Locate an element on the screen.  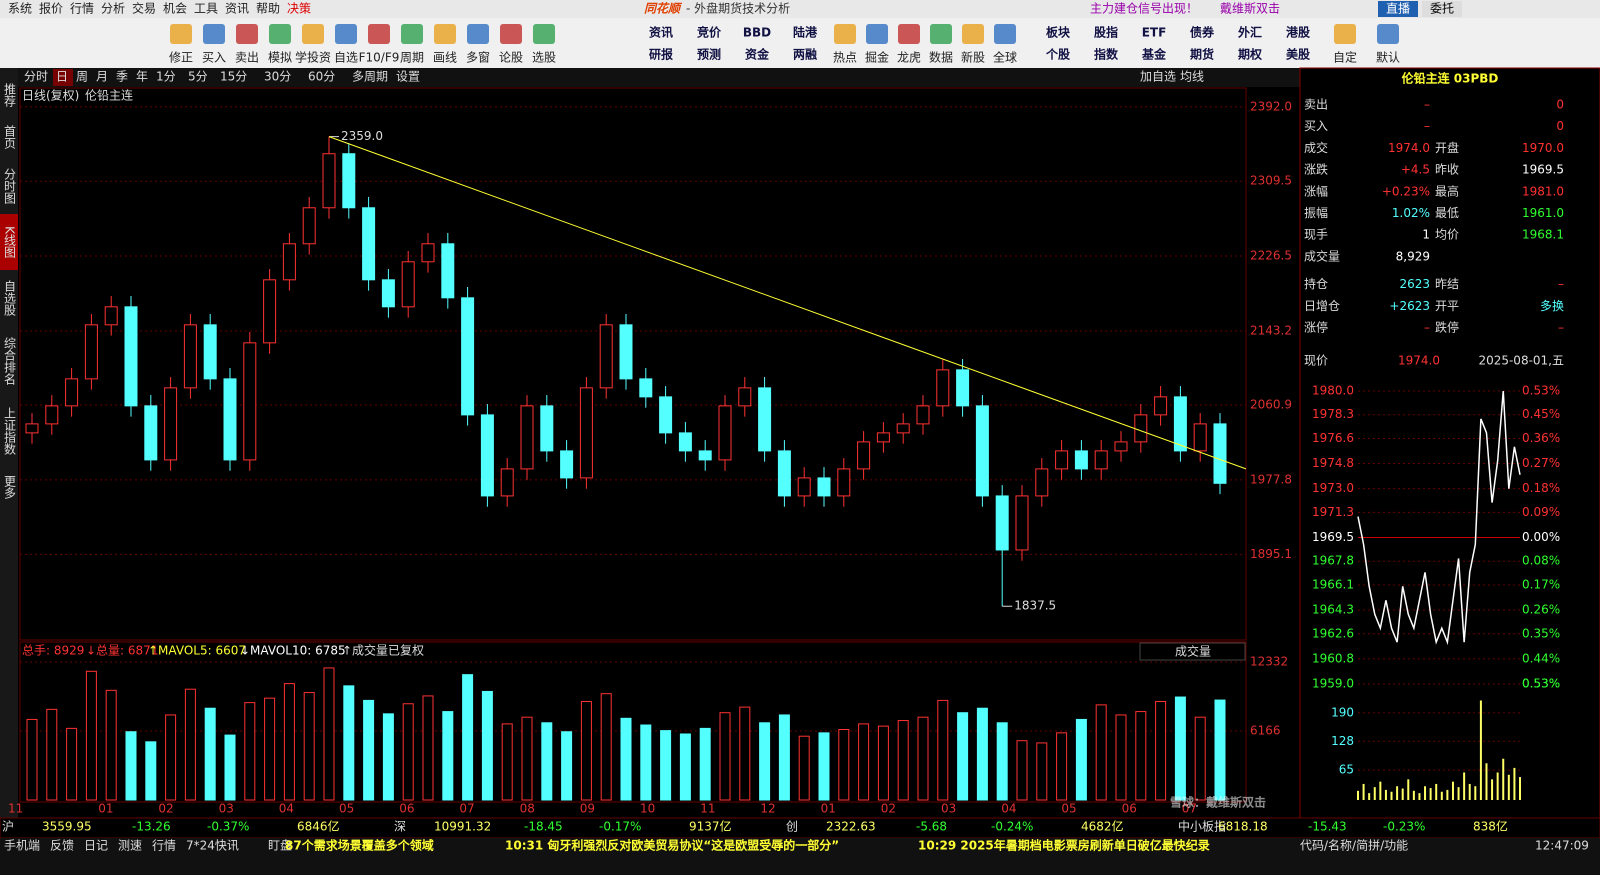
footer-tab: 日记 is located at coordinates (96, 846).